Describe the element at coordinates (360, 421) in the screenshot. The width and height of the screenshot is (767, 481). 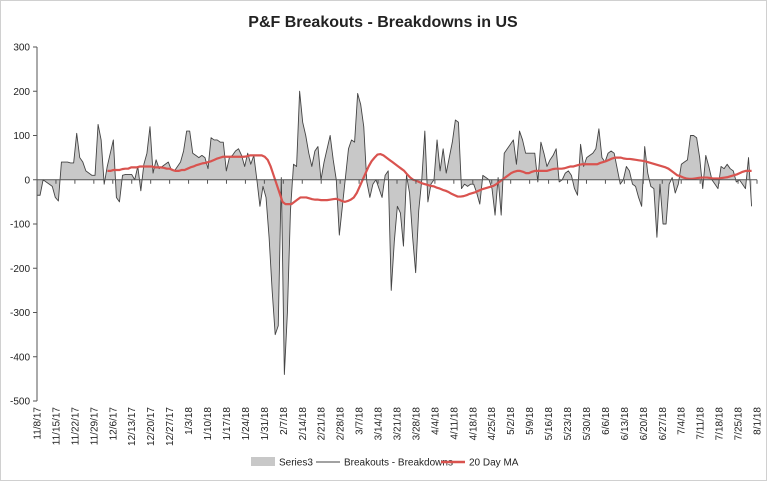
I see `x-tick-label: 3/7/18` at that location.